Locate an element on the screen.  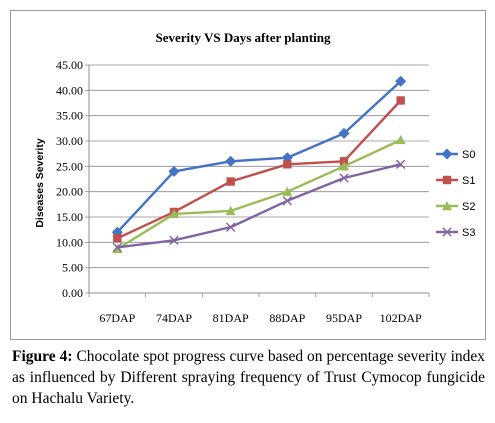
x-tick-label: 67DAP is located at coordinates (117, 318).